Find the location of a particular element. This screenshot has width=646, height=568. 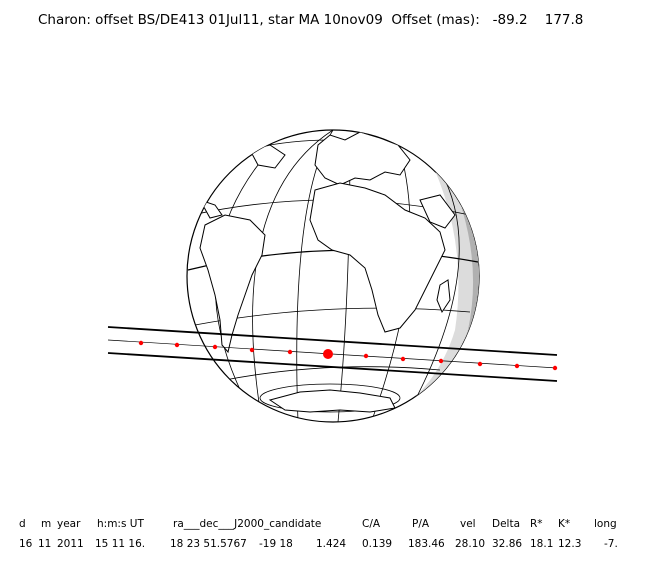

header-vel: vel is located at coordinates (468, 524).